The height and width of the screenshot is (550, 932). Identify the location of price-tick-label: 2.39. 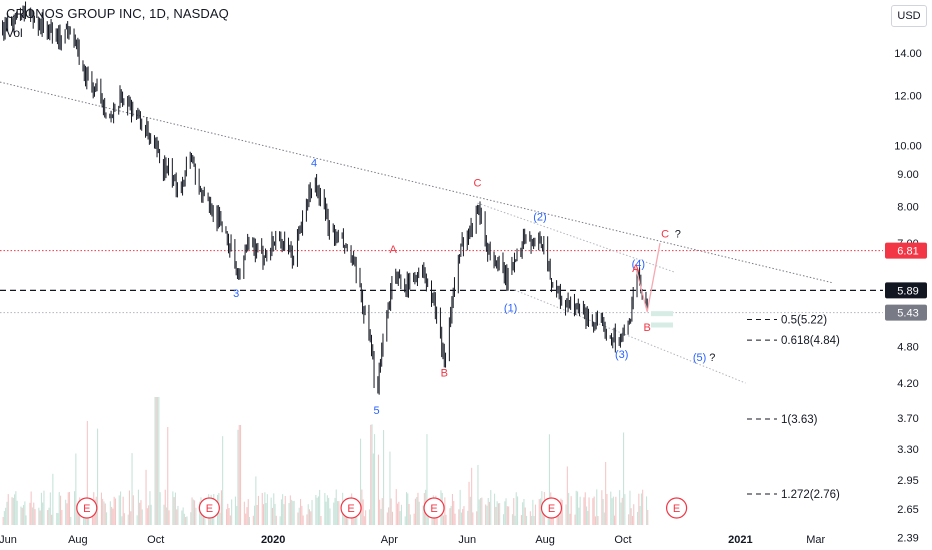
(907, 538).